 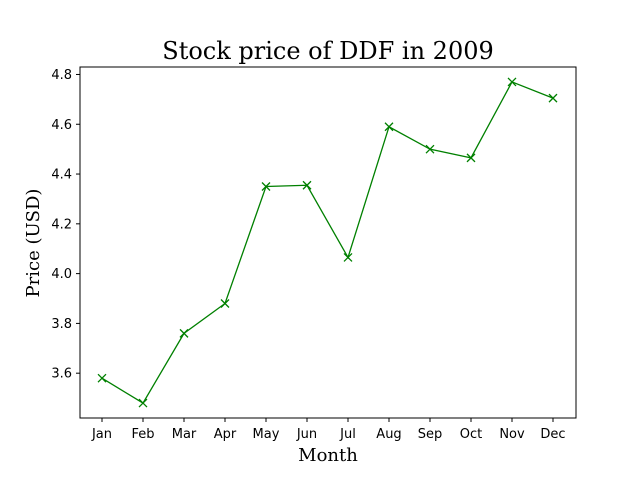 I want to click on y-tick-label: 3.8, so click(x=61, y=324).